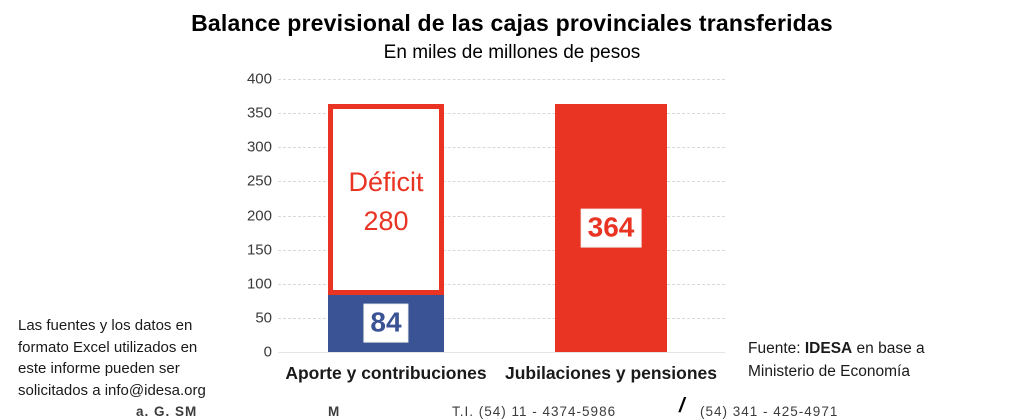 The image size is (1024, 419). Describe the element at coordinates (259, 147) in the screenshot. I see `y-tick-label-300: 300` at that location.